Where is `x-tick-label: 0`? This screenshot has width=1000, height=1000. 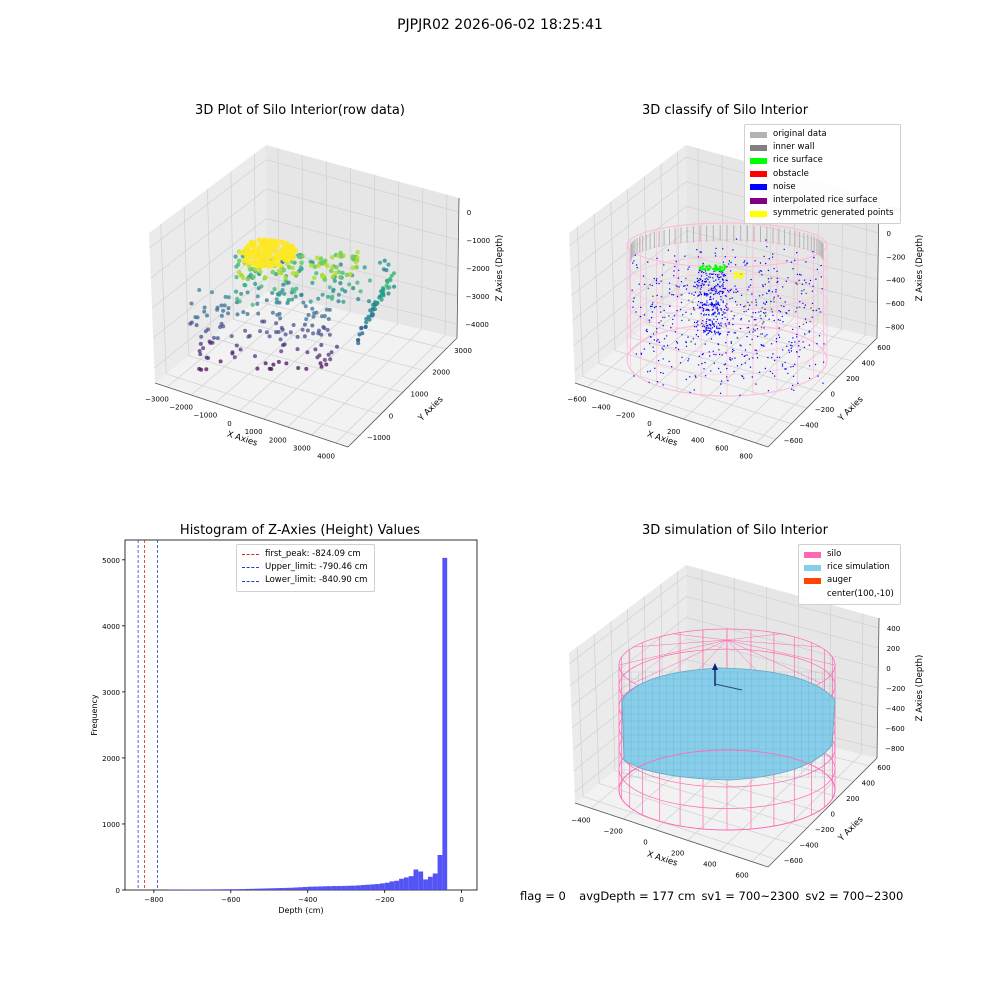 x-tick-label: 0 is located at coordinates (461, 900).